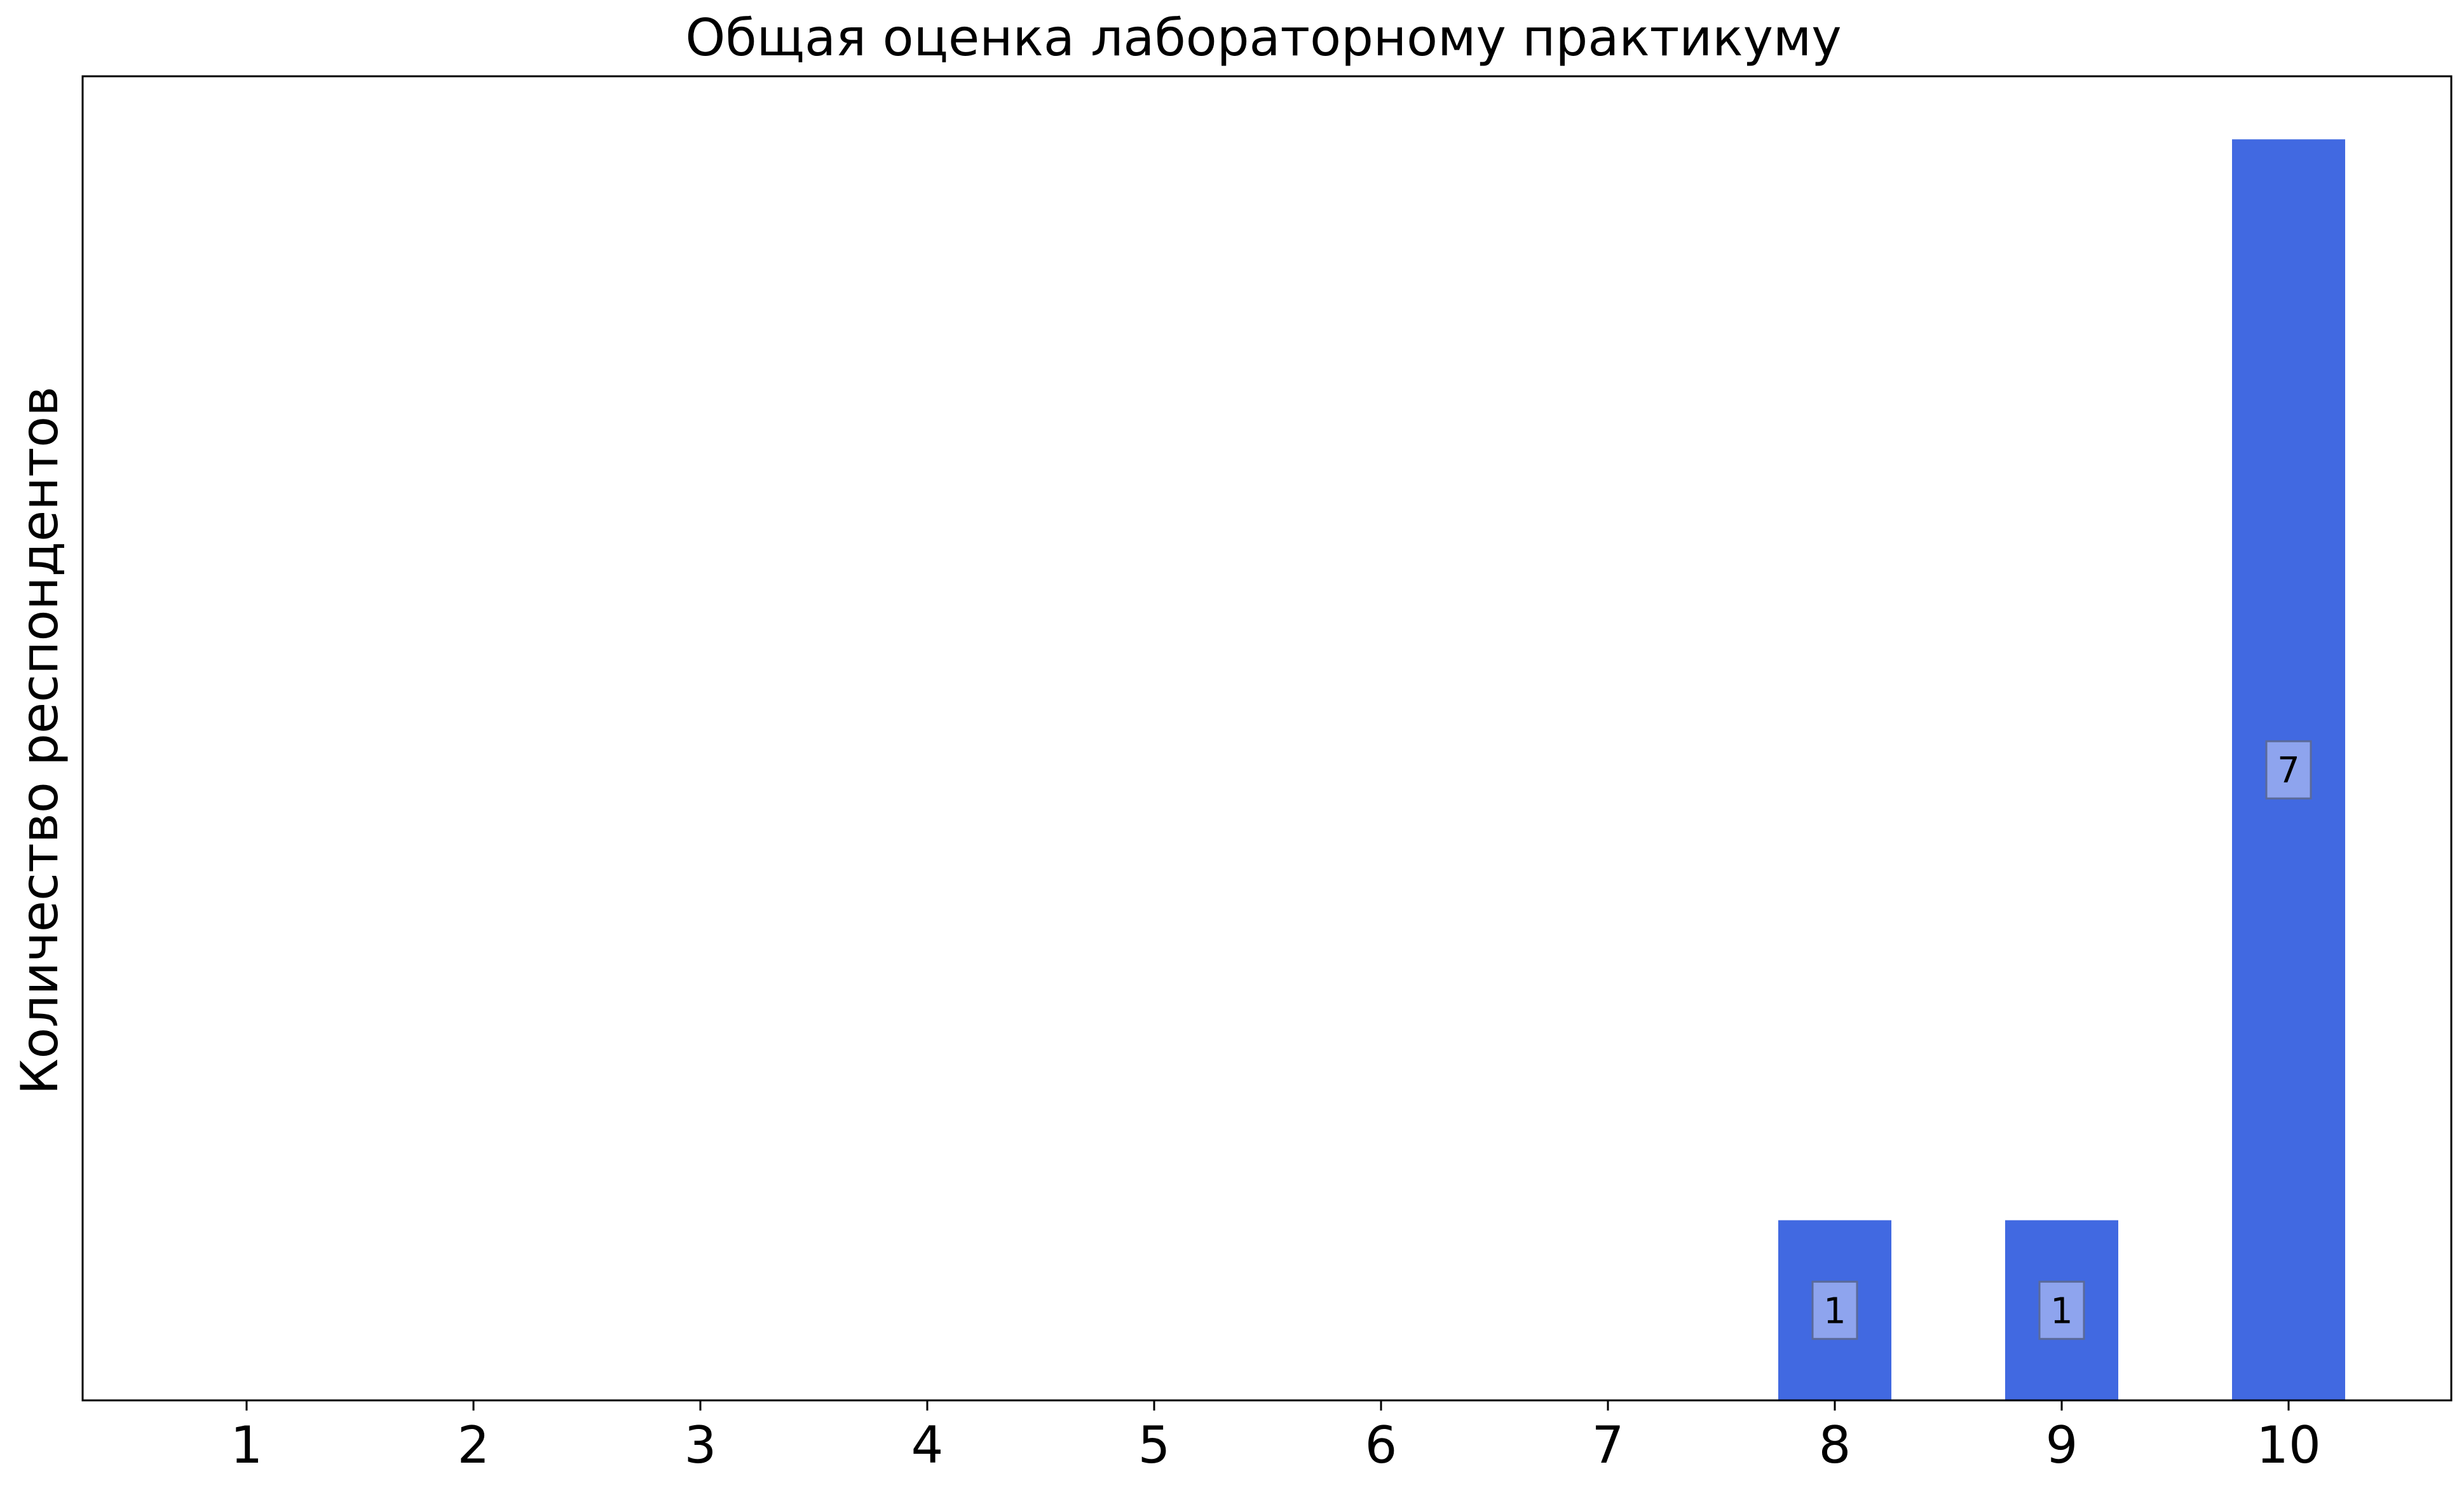  Describe the element at coordinates (1276, 1437) in the screenshot. I see `x-ticks-layer: 1 2 3 4 5 6 7 8 9 10` at that location.